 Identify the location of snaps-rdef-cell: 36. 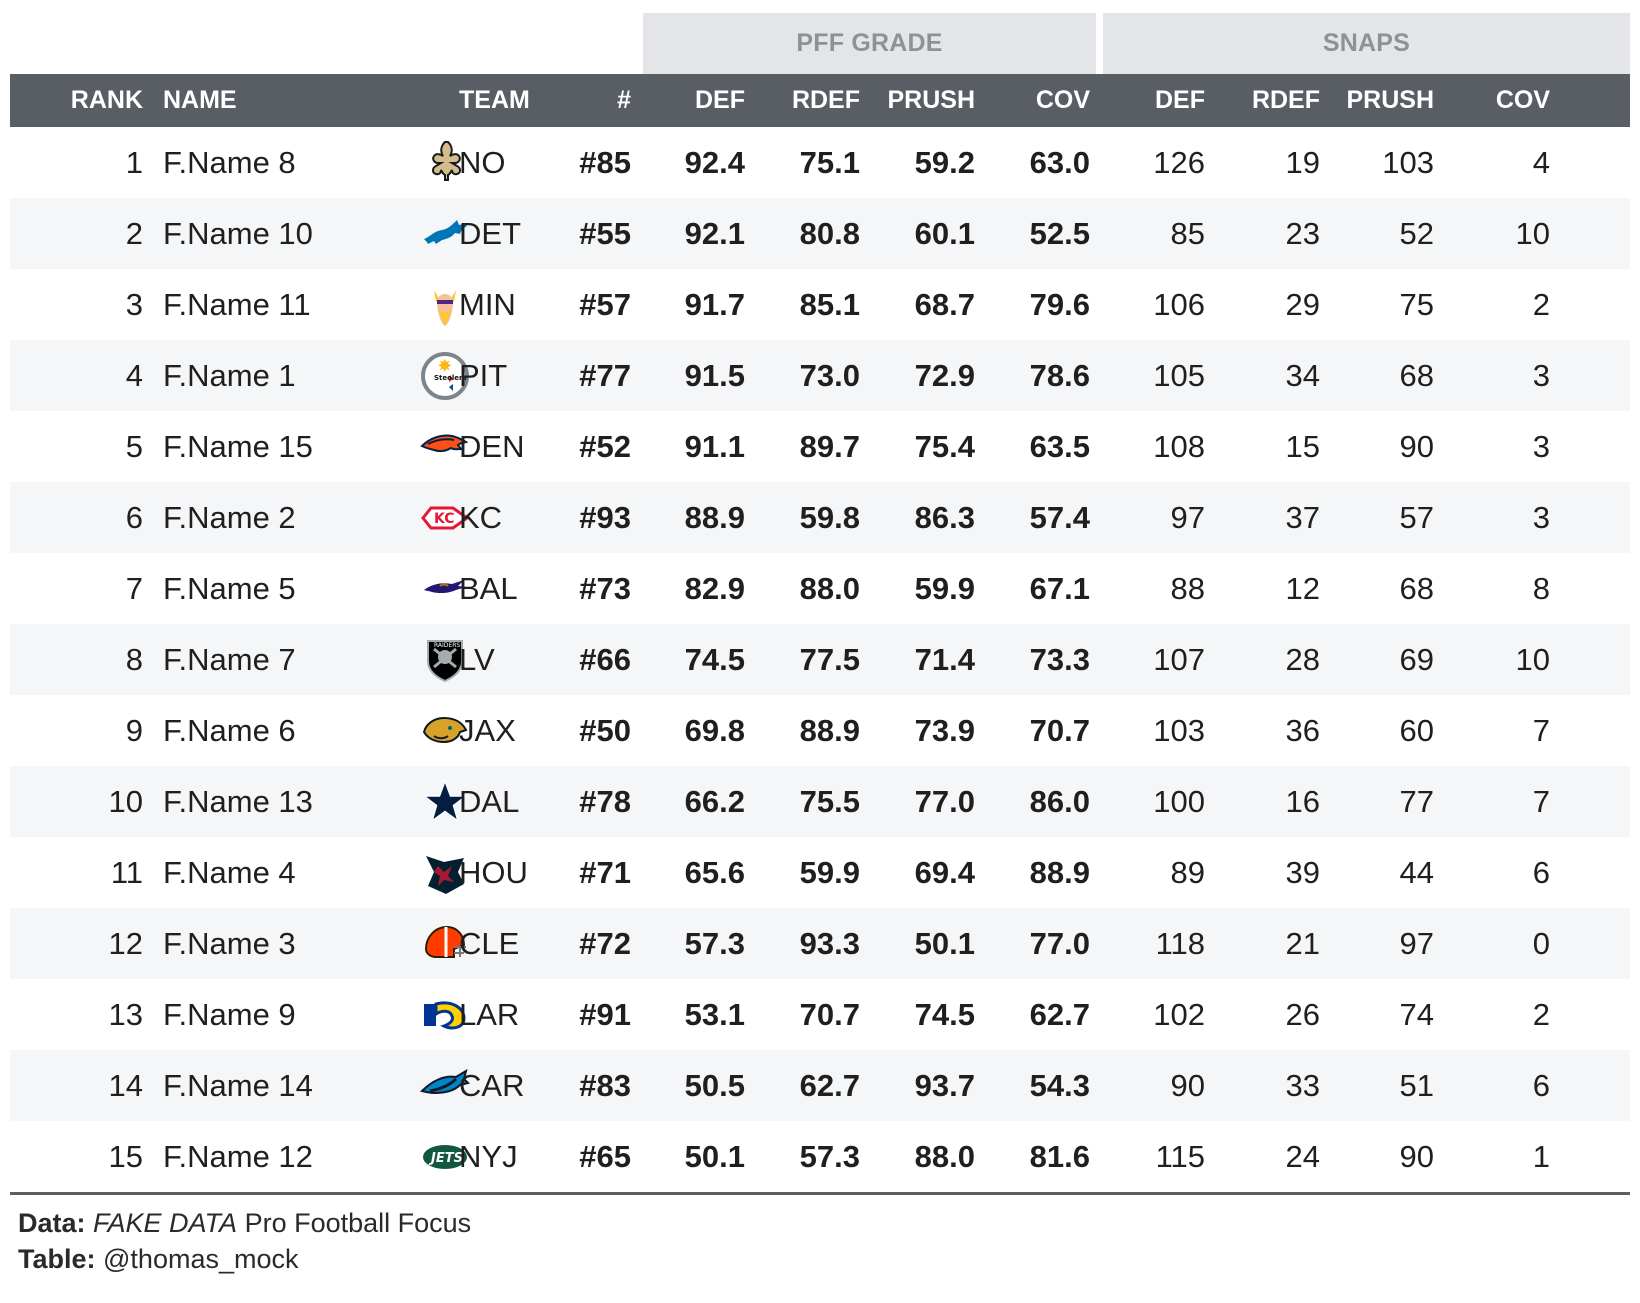
(1302, 730).